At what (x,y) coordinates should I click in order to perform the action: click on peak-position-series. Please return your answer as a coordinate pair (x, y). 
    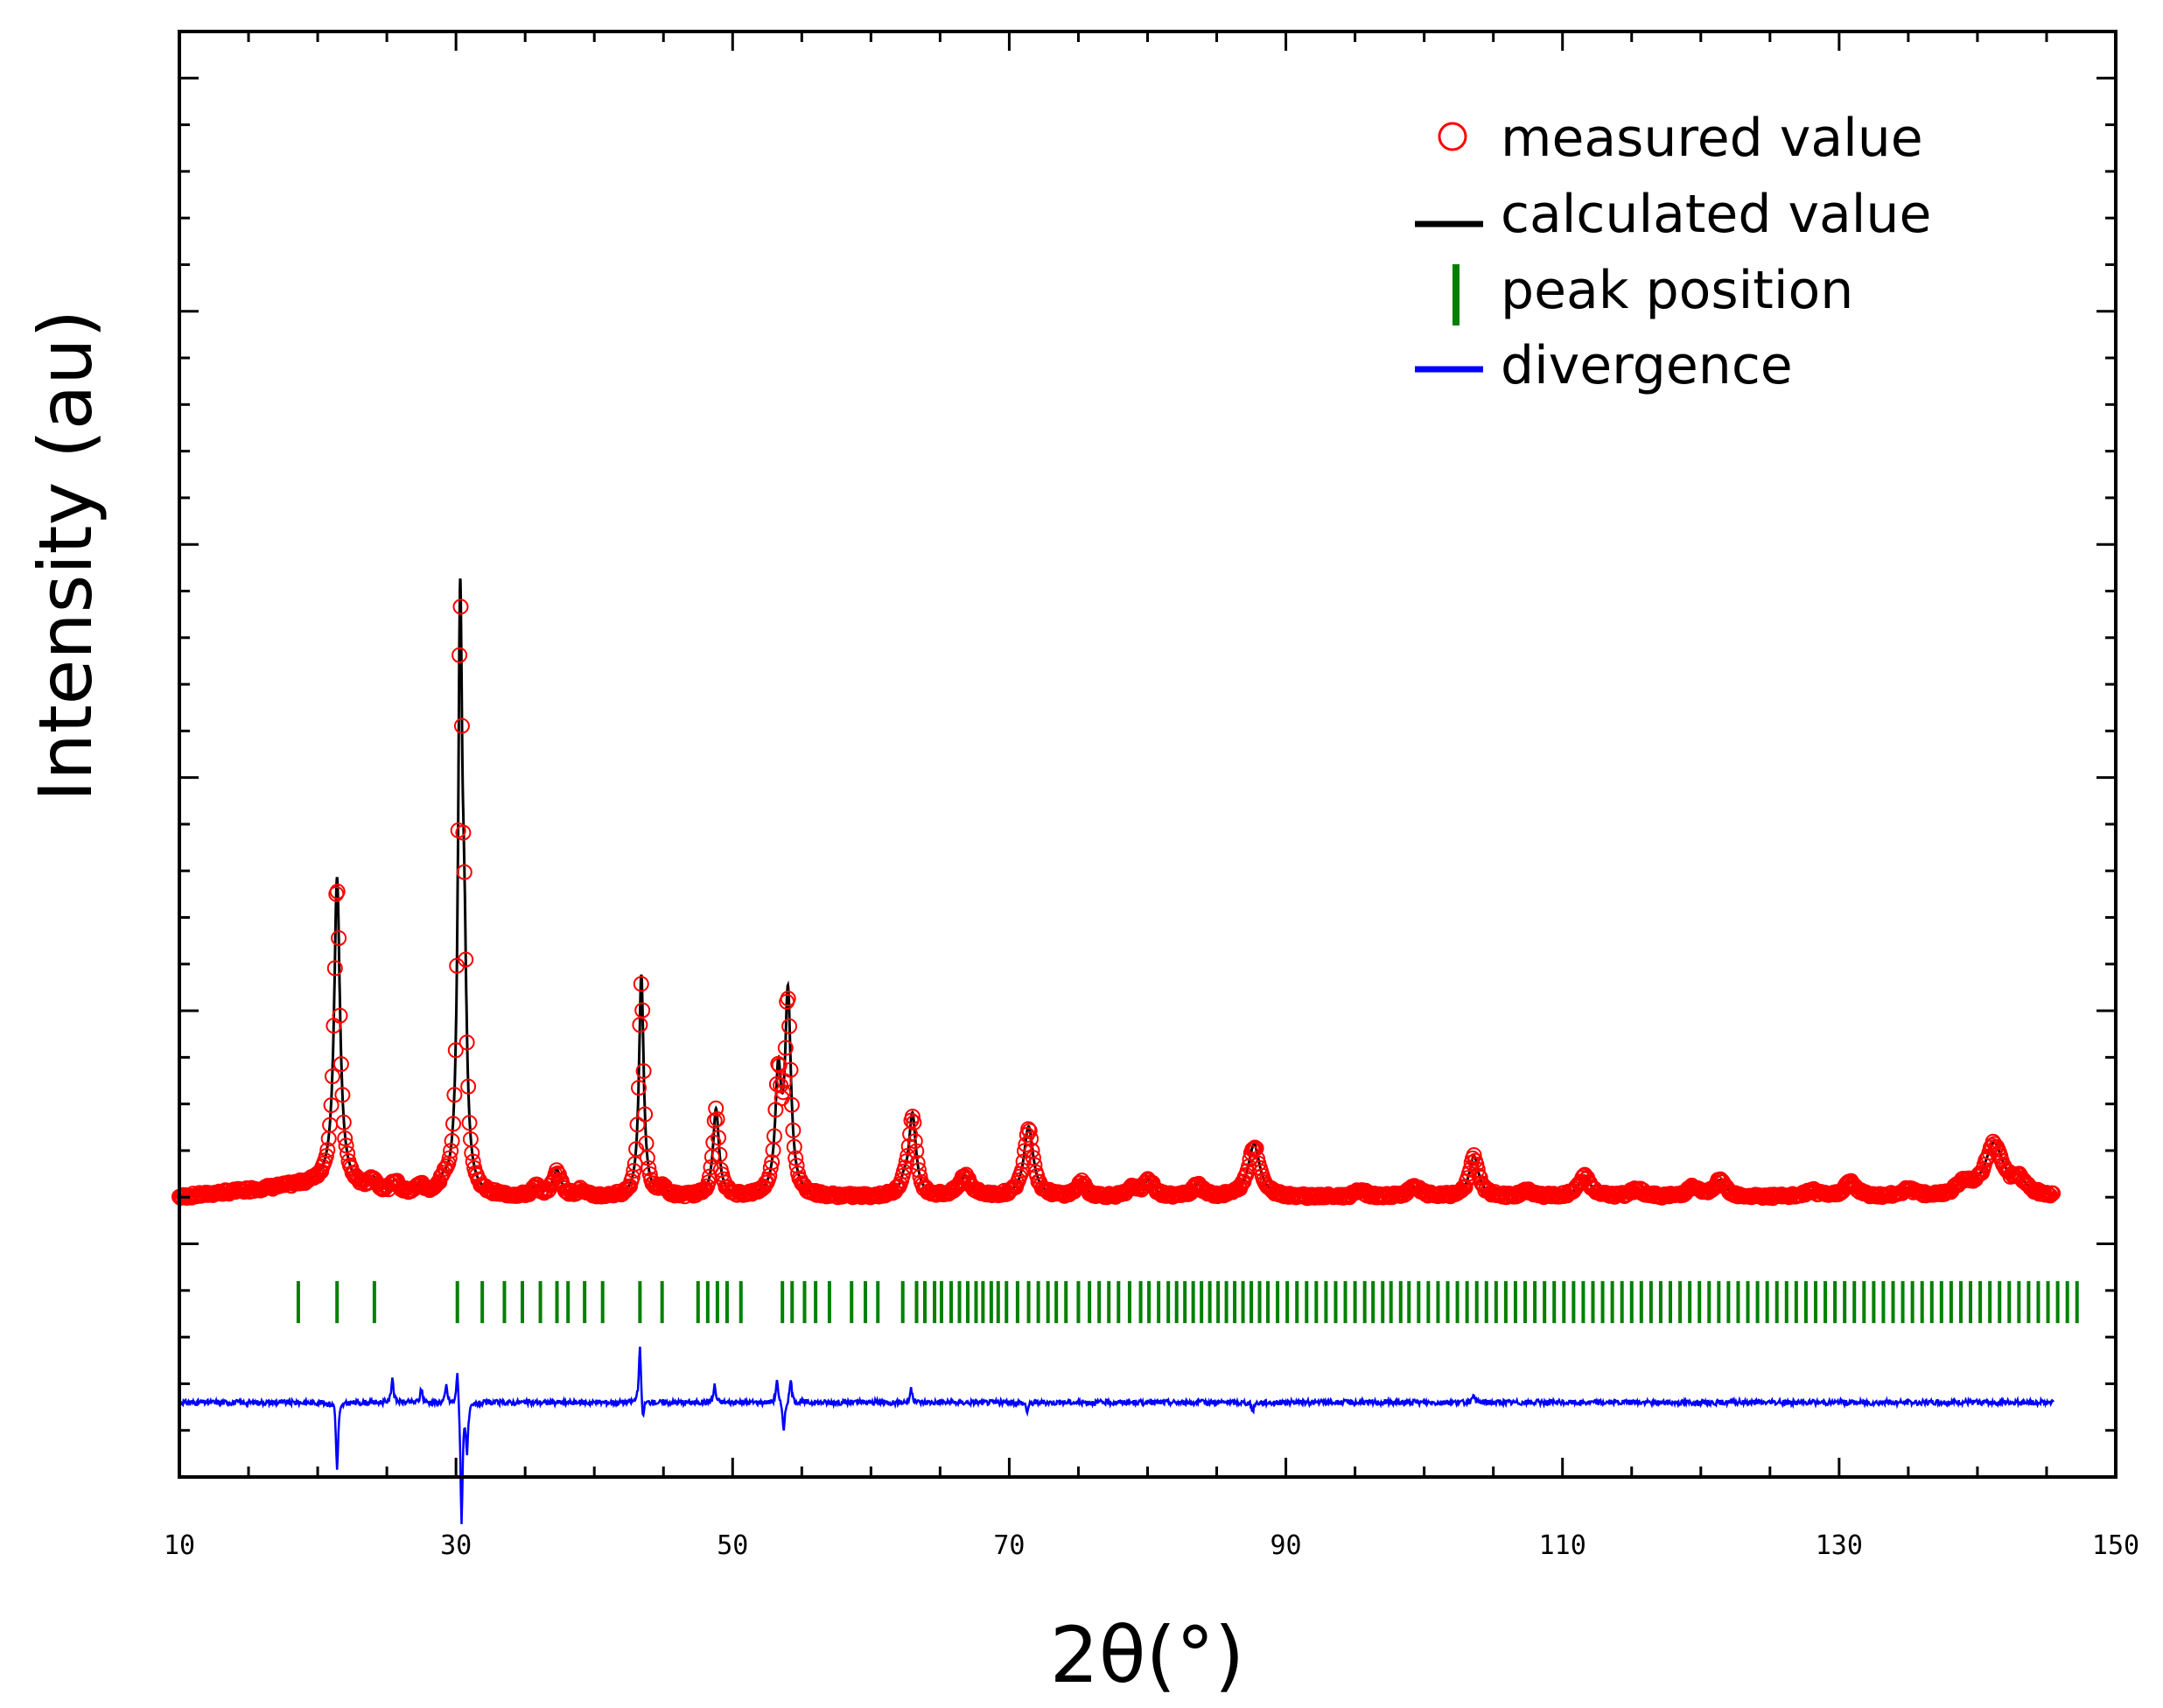
    Looking at the image, I should click on (1187, 1302).